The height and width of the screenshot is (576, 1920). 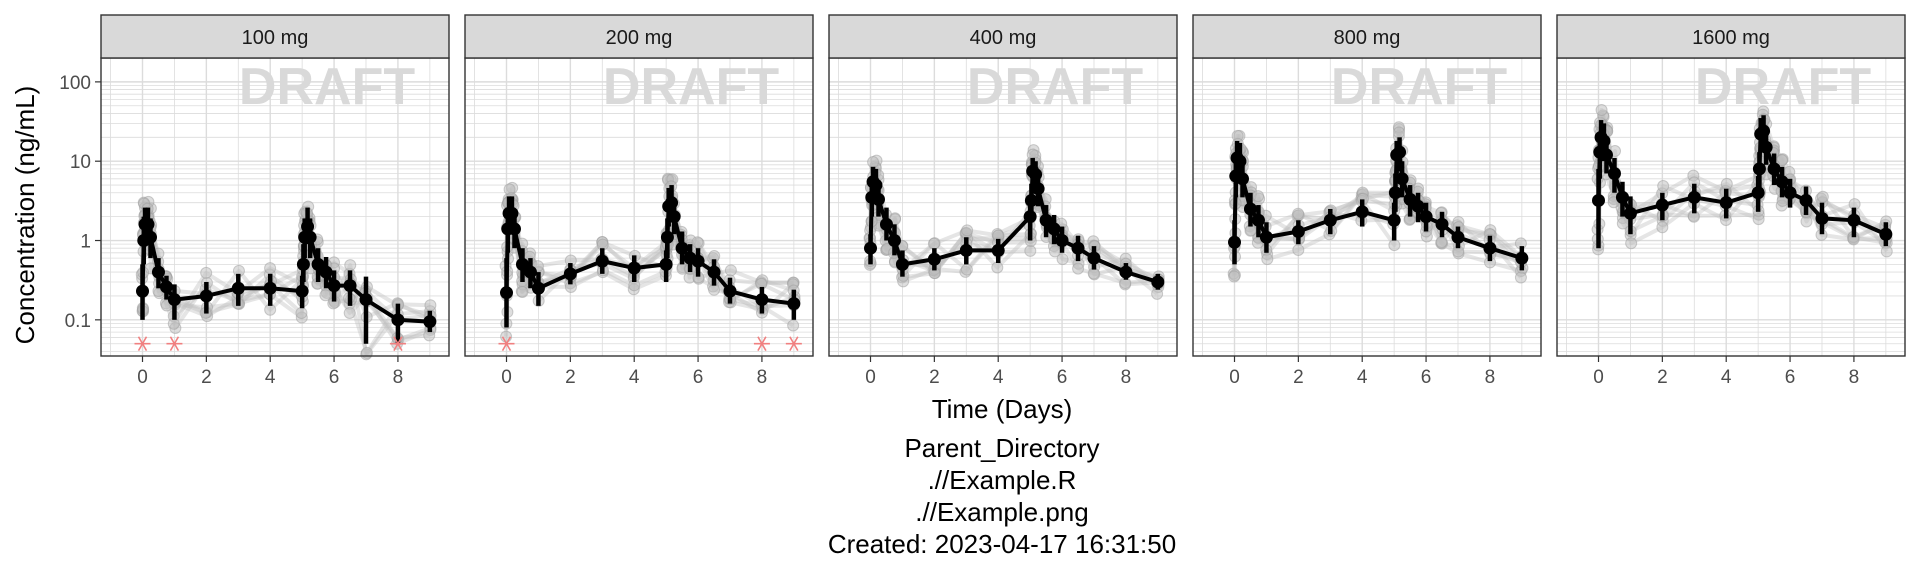 I want to click on y-tick-label: 1, so click(x=85, y=242).